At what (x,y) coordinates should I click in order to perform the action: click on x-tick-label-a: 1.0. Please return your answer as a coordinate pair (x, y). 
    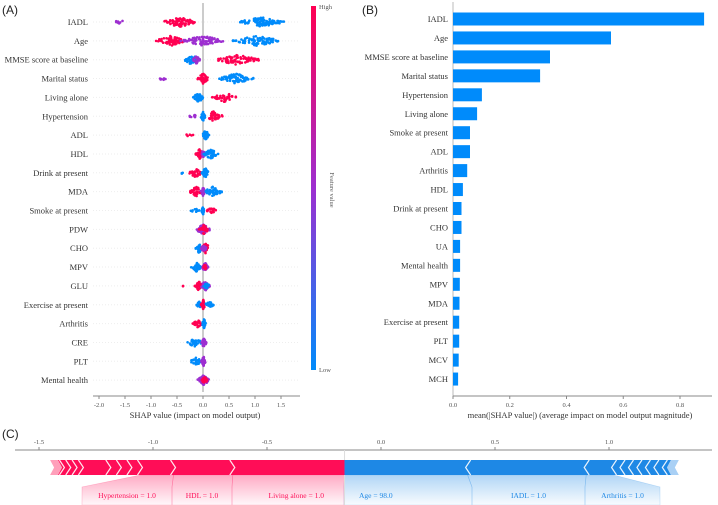
    Looking at the image, I should click on (255, 405).